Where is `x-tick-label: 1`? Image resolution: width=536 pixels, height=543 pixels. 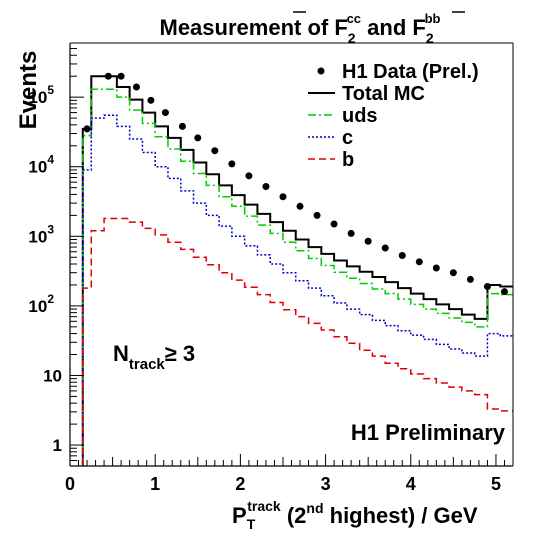 x-tick-label: 1 is located at coordinates (155, 484).